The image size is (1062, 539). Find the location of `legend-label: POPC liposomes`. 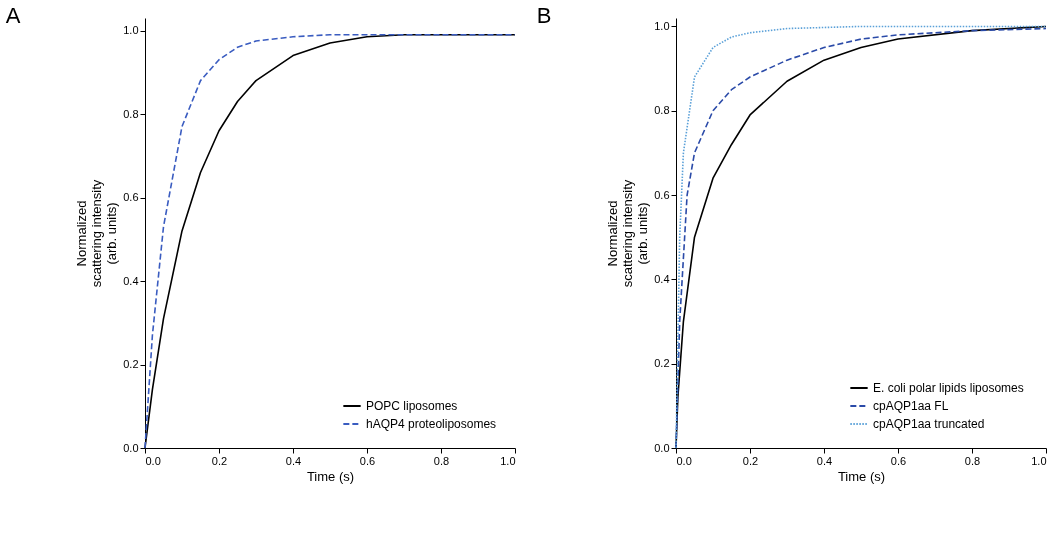

legend-label: POPC liposomes is located at coordinates (412, 406).